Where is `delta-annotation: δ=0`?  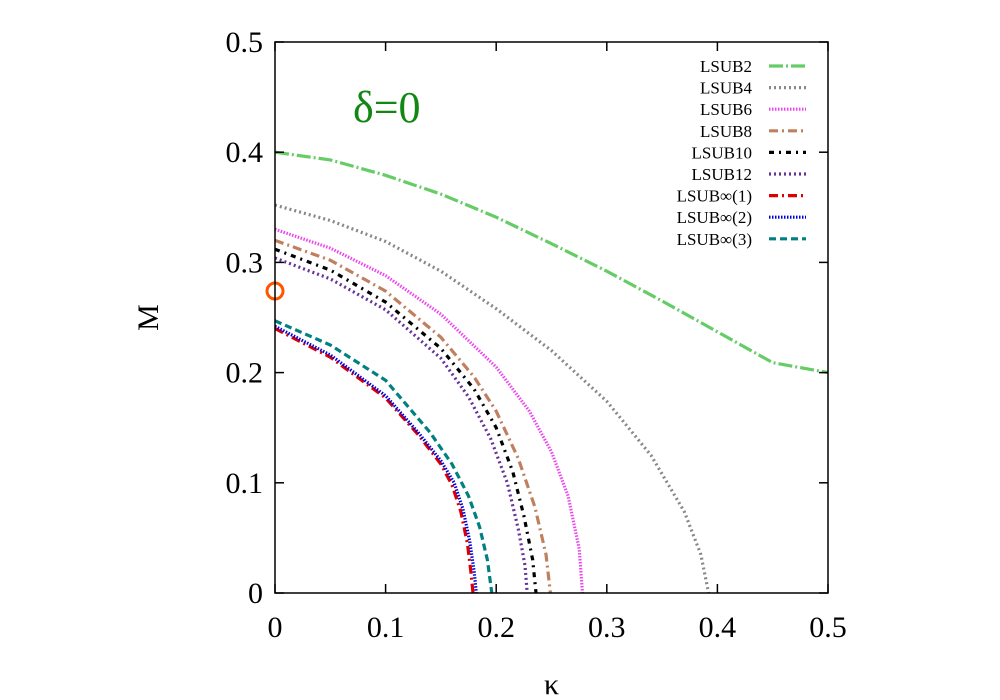 delta-annotation: δ=0 is located at coordinates (387, 107).